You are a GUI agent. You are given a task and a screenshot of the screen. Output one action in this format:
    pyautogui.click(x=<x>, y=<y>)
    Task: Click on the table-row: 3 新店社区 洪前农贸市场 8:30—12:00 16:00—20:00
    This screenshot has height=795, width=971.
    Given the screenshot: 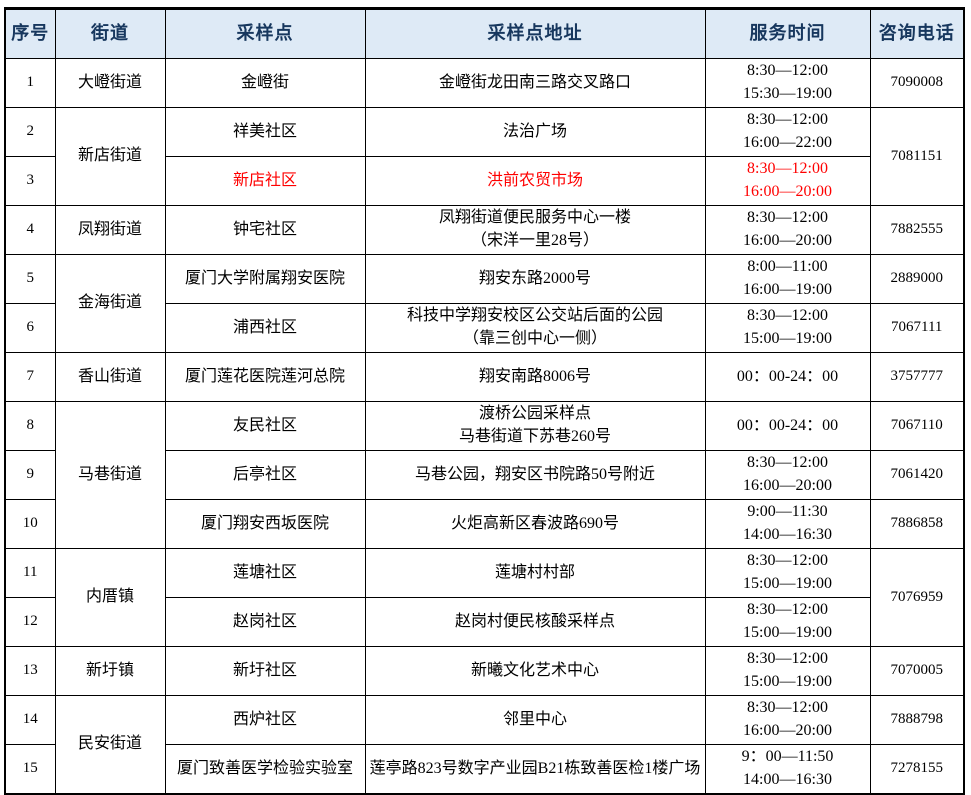 What is the action you would take?
    pyautogui.click(x=484, y=181)
    